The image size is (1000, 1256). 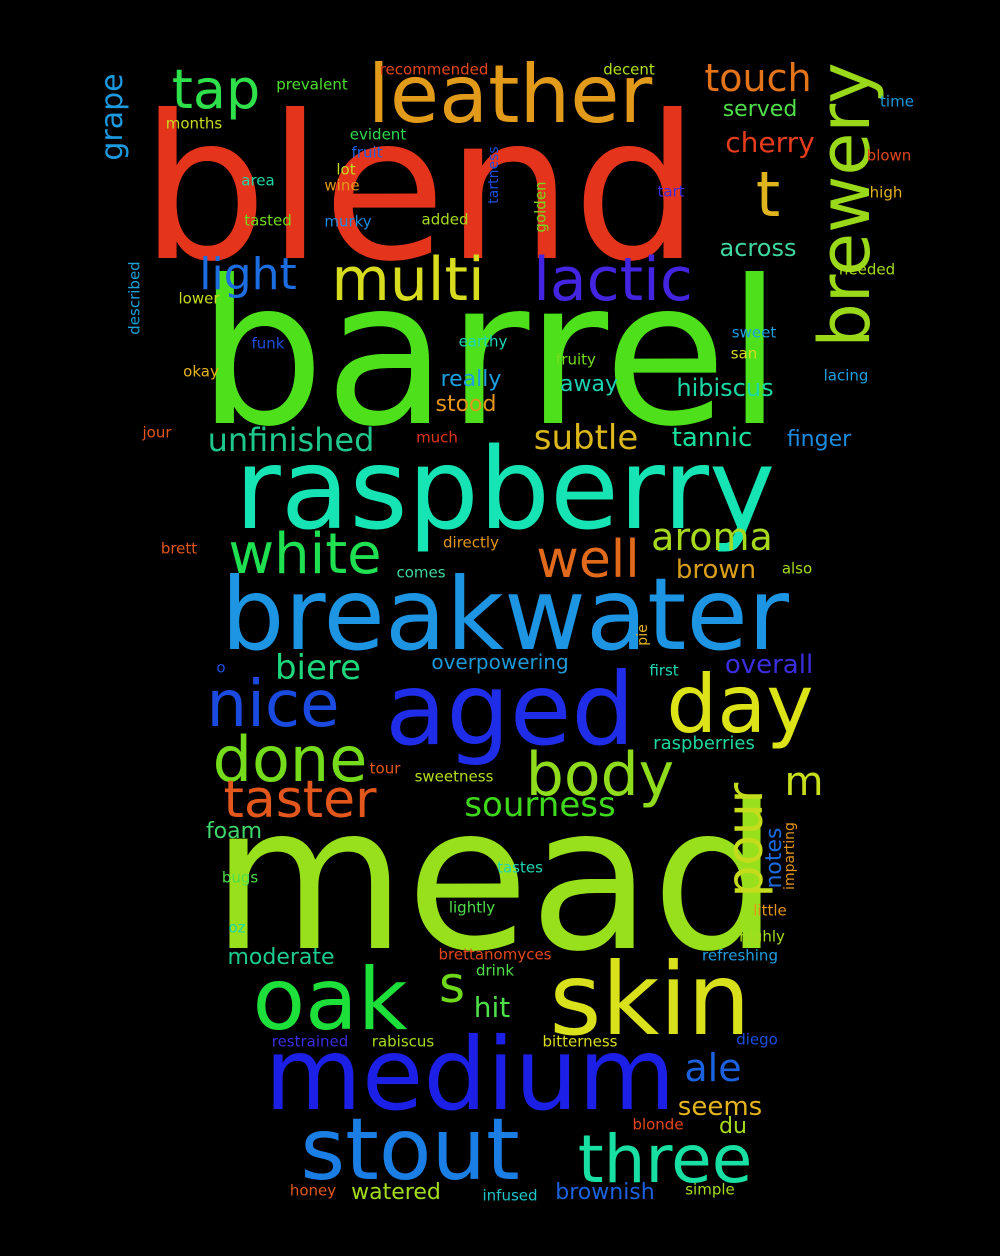 I want to click on word-jour: jour, so click(x=157, y=432).